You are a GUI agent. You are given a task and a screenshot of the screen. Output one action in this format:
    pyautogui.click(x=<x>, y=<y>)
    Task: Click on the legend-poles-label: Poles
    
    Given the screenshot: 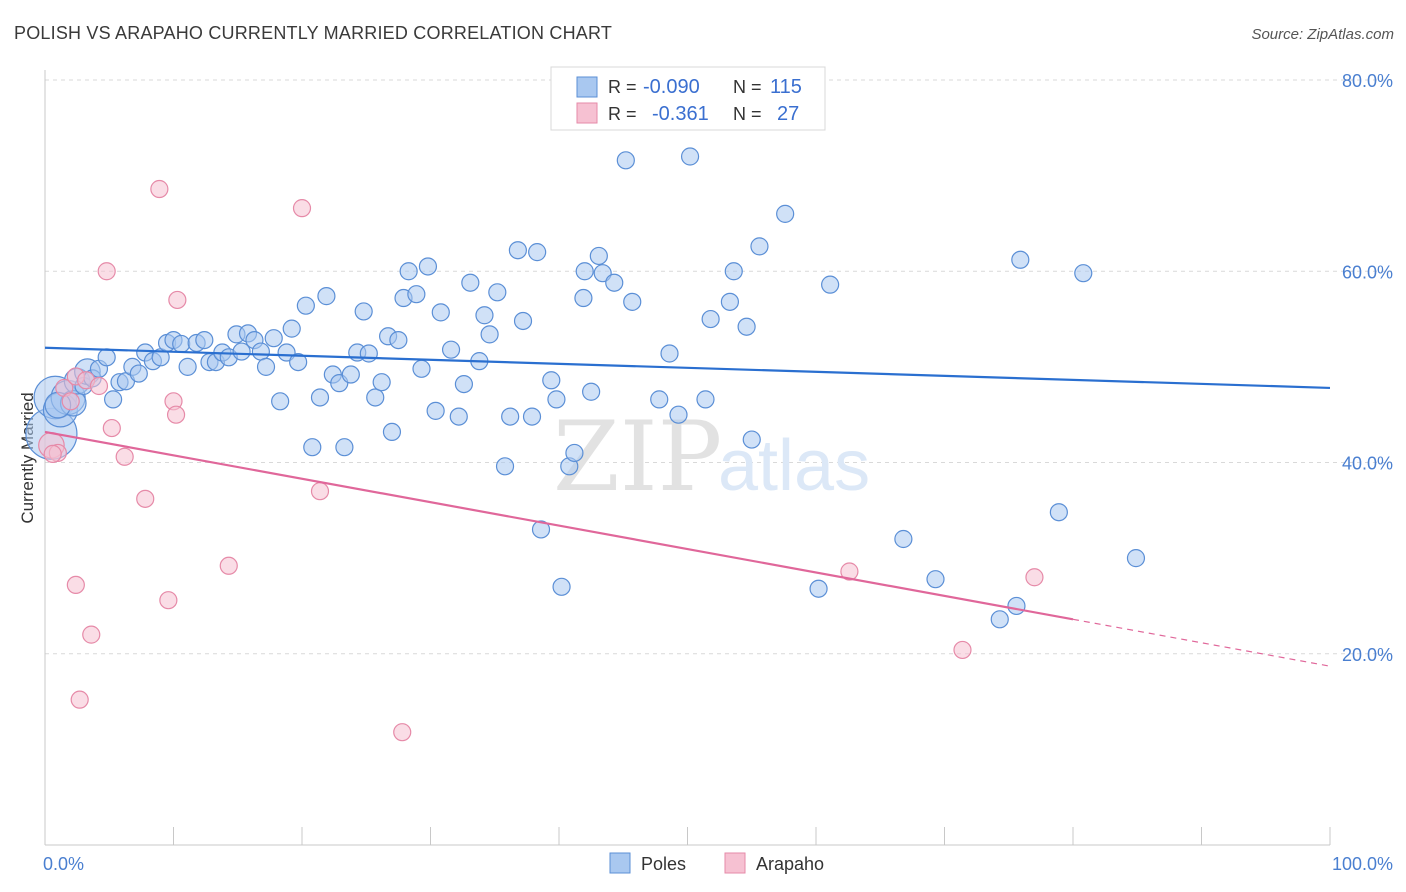 What is the action you would take?
    pyautogui.click(x=663, y=864)
    